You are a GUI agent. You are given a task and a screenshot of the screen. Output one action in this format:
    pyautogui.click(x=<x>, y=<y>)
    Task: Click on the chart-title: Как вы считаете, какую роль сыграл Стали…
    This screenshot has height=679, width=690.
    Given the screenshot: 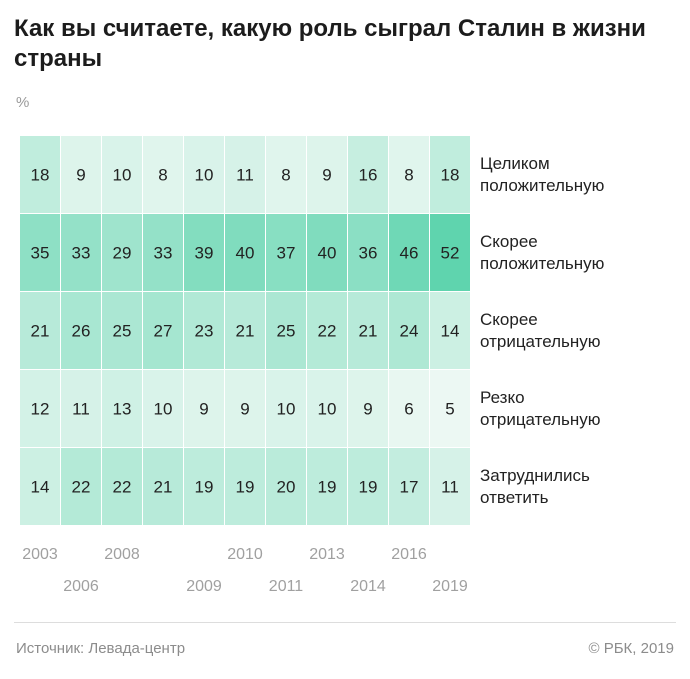 What is the action you would take?
    pyautogui.click(x=330, y=43)
    